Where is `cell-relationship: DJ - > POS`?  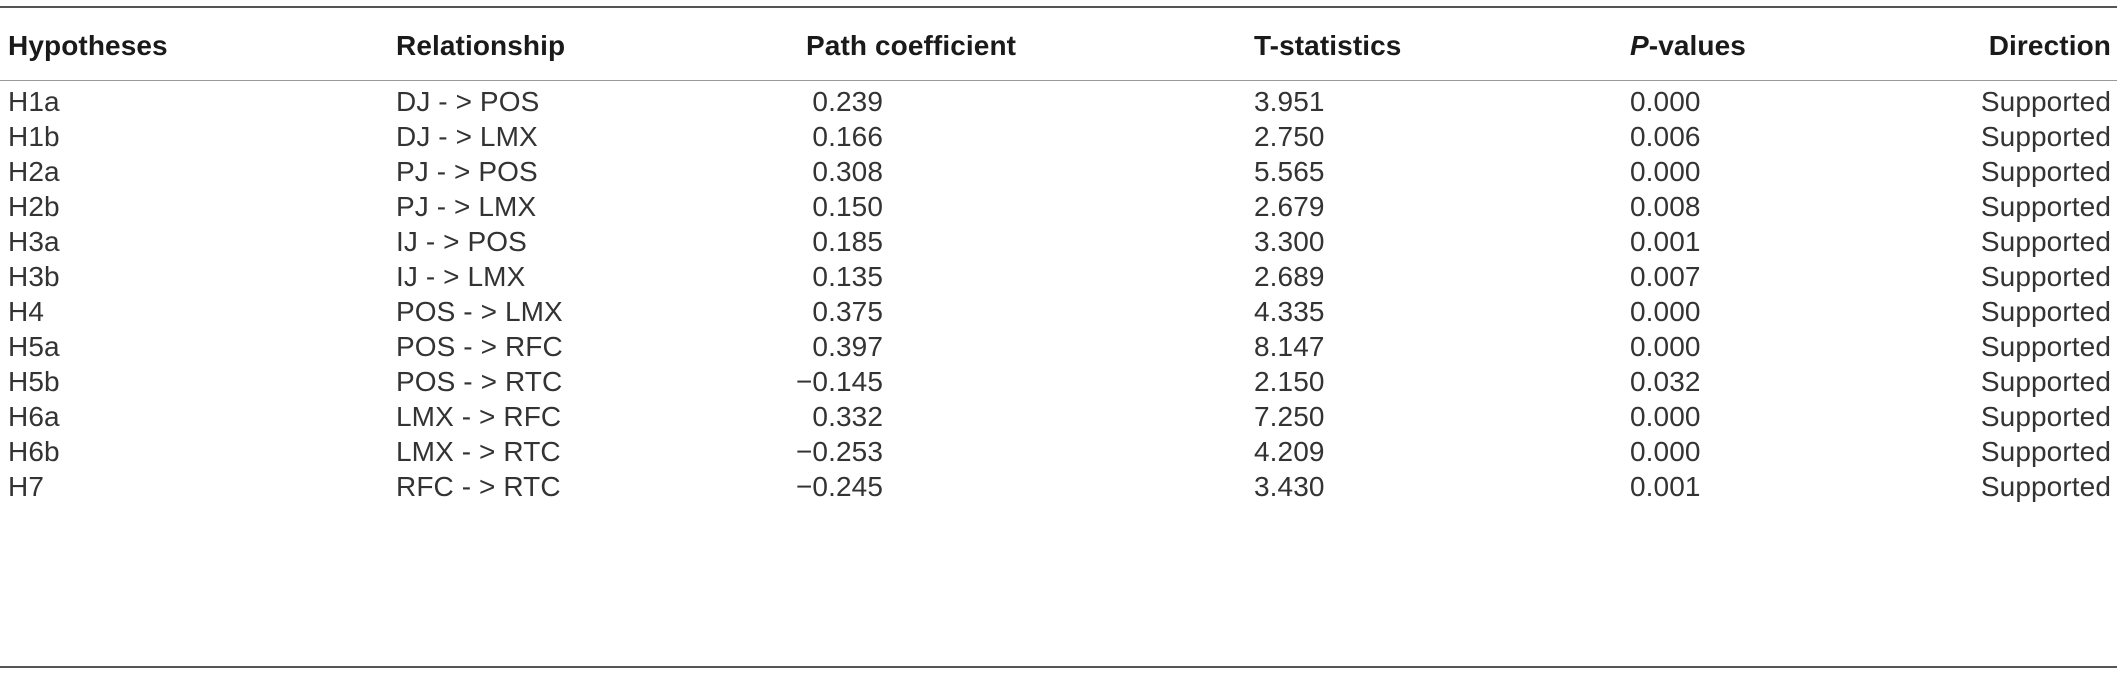
cell-relationship: DJ - > POS is located at coordinates (468, 101).